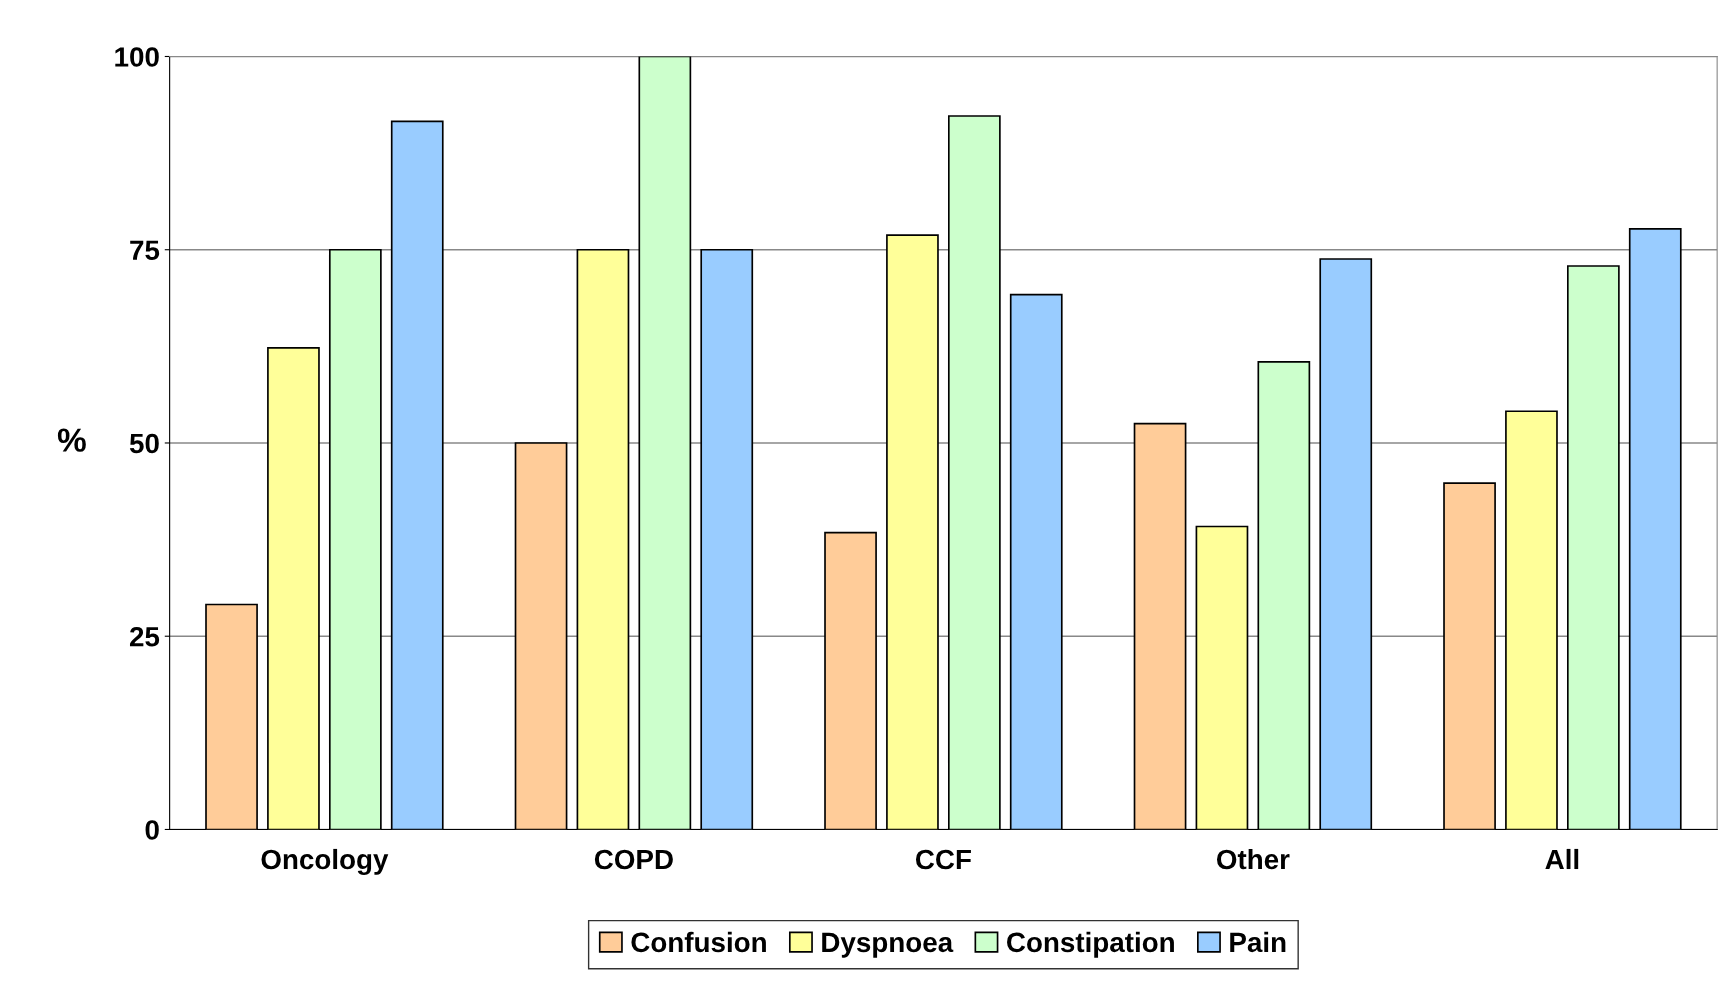  What do you see at coordinates (144, 443) in the screenshot?
I see `y-tick-label: 50` at bounding box center [144, 443].